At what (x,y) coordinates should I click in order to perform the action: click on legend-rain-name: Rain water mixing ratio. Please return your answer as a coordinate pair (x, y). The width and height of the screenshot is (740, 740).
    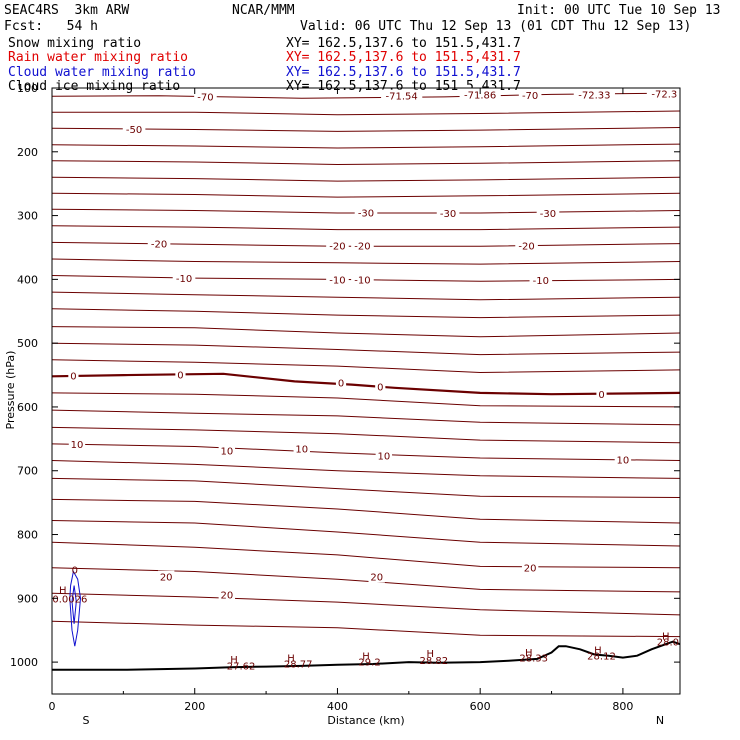
    Looking at the image, I should click on (98, 57).